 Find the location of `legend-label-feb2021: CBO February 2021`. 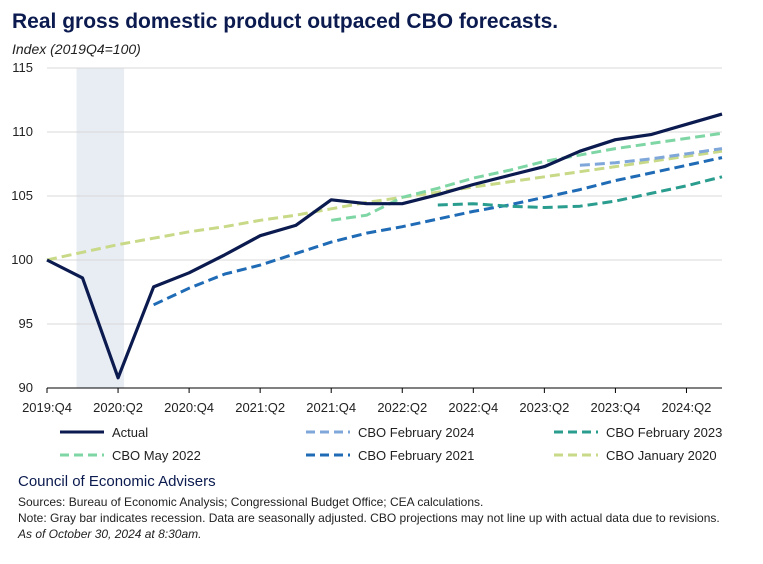

legend-label-feb2021: CBO February 2021 is located at coordinates (416, 455).